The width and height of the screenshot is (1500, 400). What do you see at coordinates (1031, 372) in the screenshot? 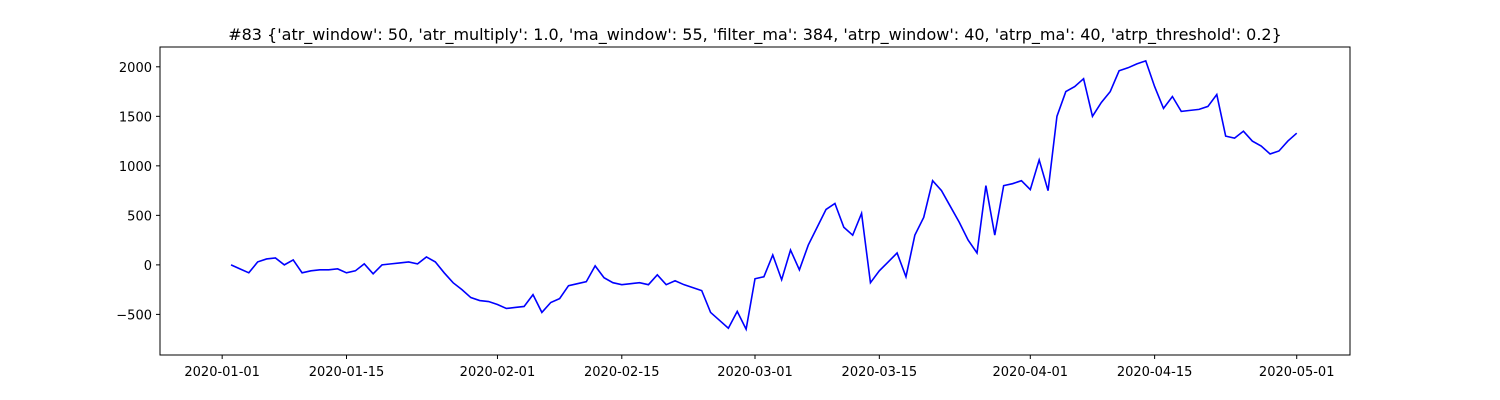
I see `x-tick-label: 2020-04-01` at bounding box center [1031, 372].